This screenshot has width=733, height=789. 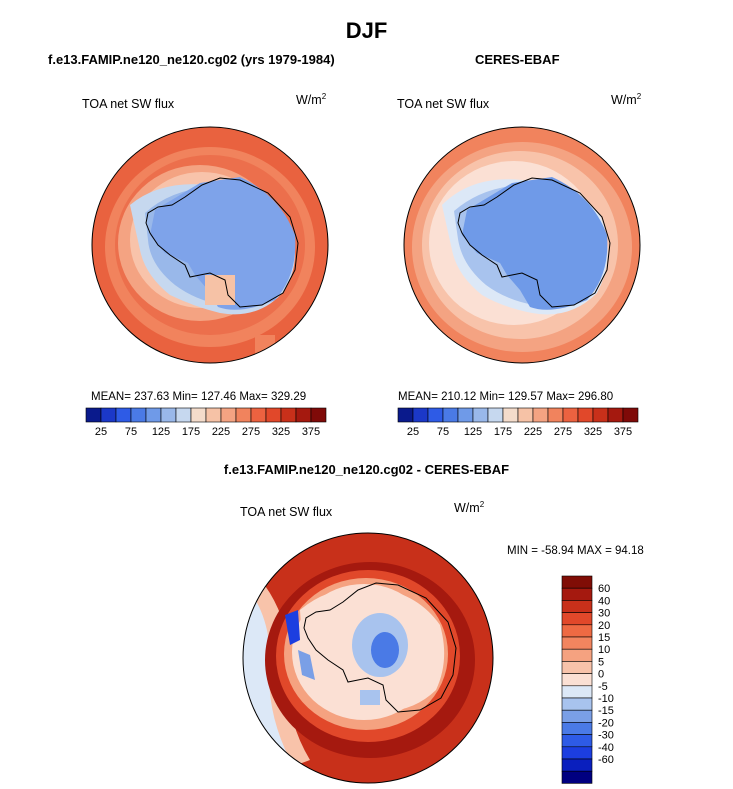 I want to click on panel-1-colorbar-tick-label: 325, so click(x=281, y=432).